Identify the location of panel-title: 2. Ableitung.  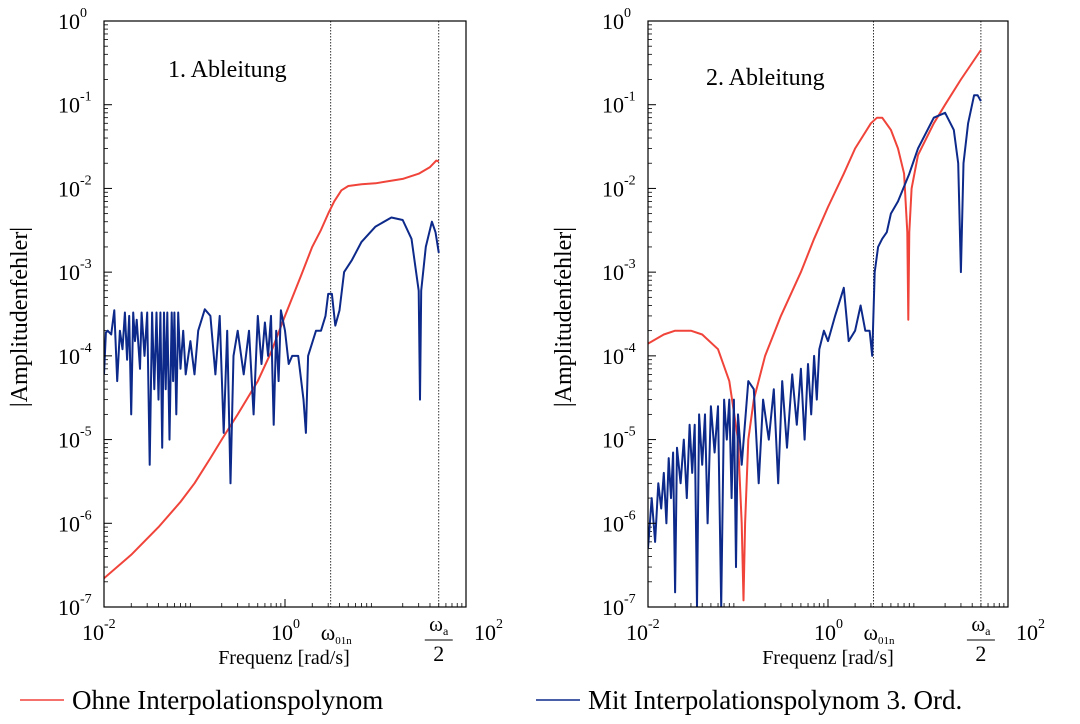
(765, 78).